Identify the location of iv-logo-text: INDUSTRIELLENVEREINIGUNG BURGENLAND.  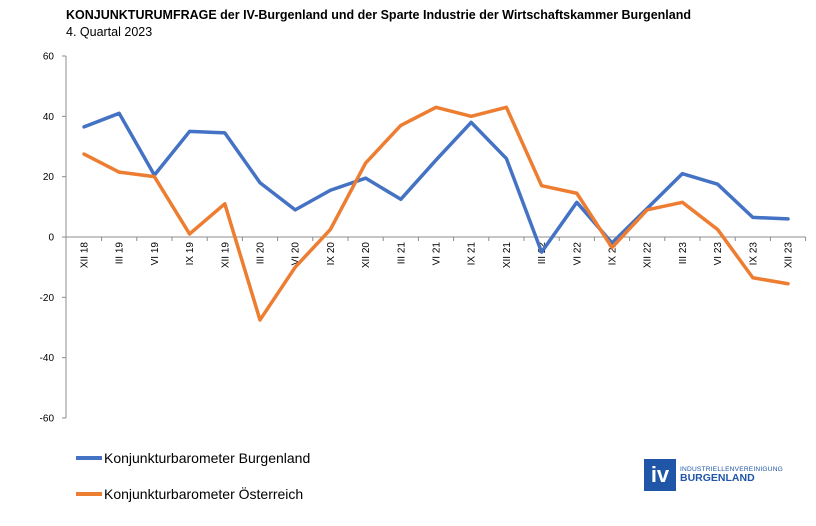
(731, 475).